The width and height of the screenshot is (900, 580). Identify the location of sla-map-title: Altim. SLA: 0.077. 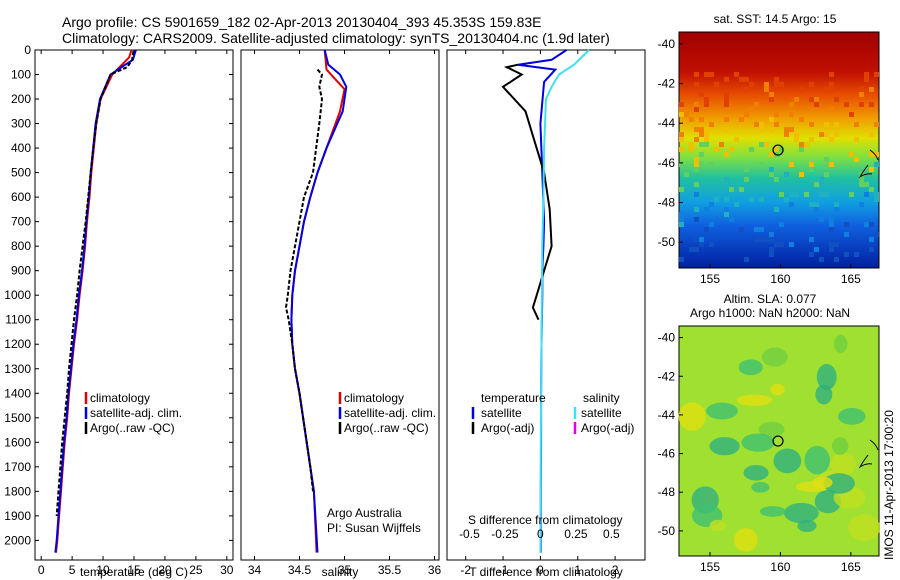
(770, 299).